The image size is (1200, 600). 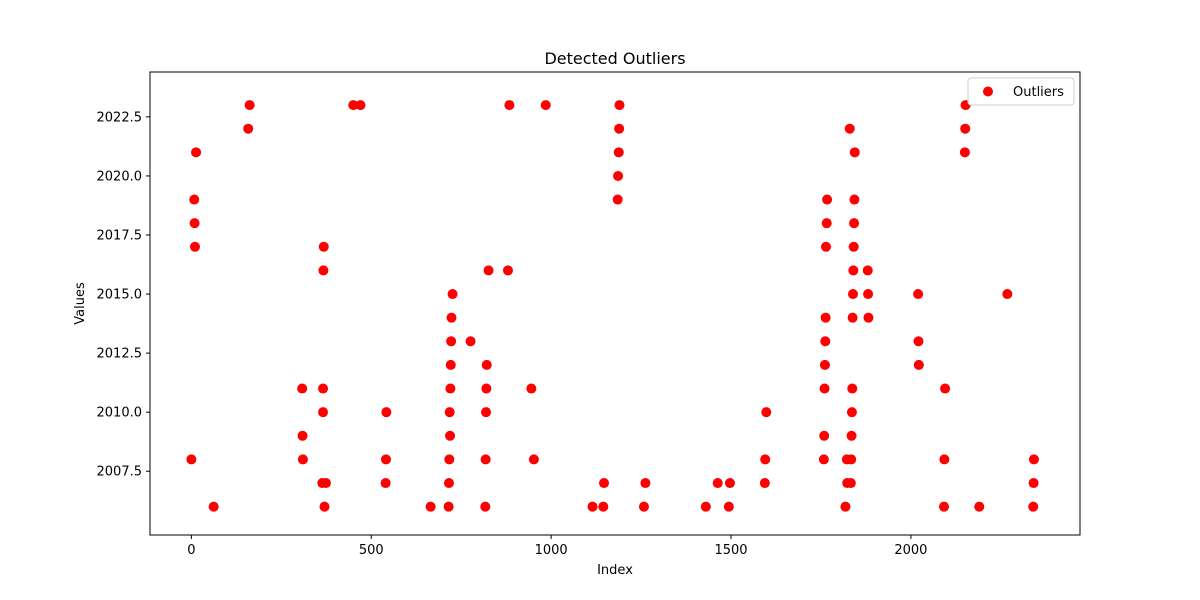 I want to click on y-tick-label: 2017.5, so click(x=120, y=235).